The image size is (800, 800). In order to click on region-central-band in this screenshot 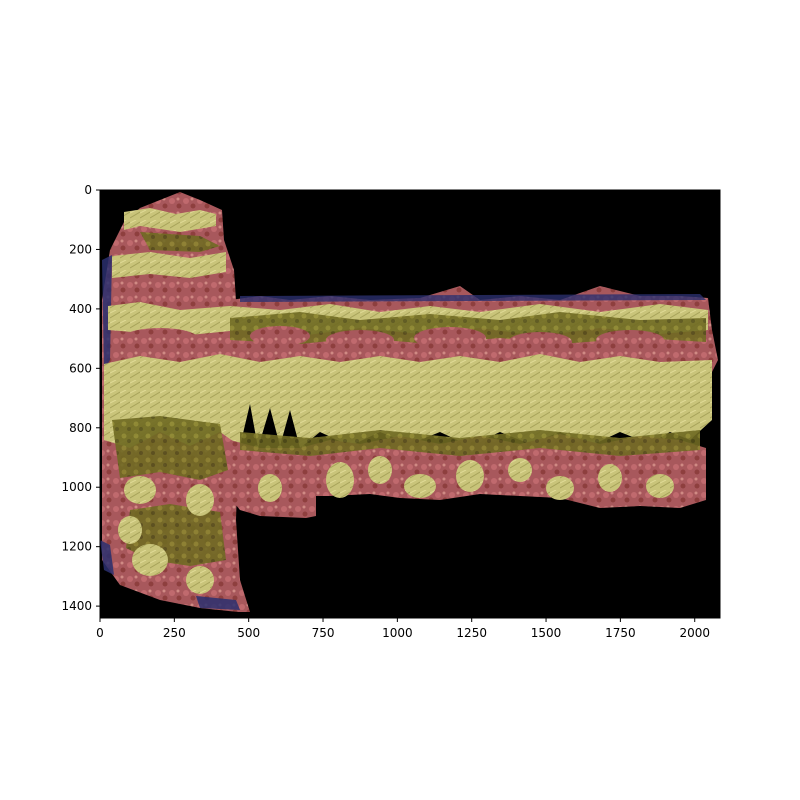, I will do `click(408, 401)`.